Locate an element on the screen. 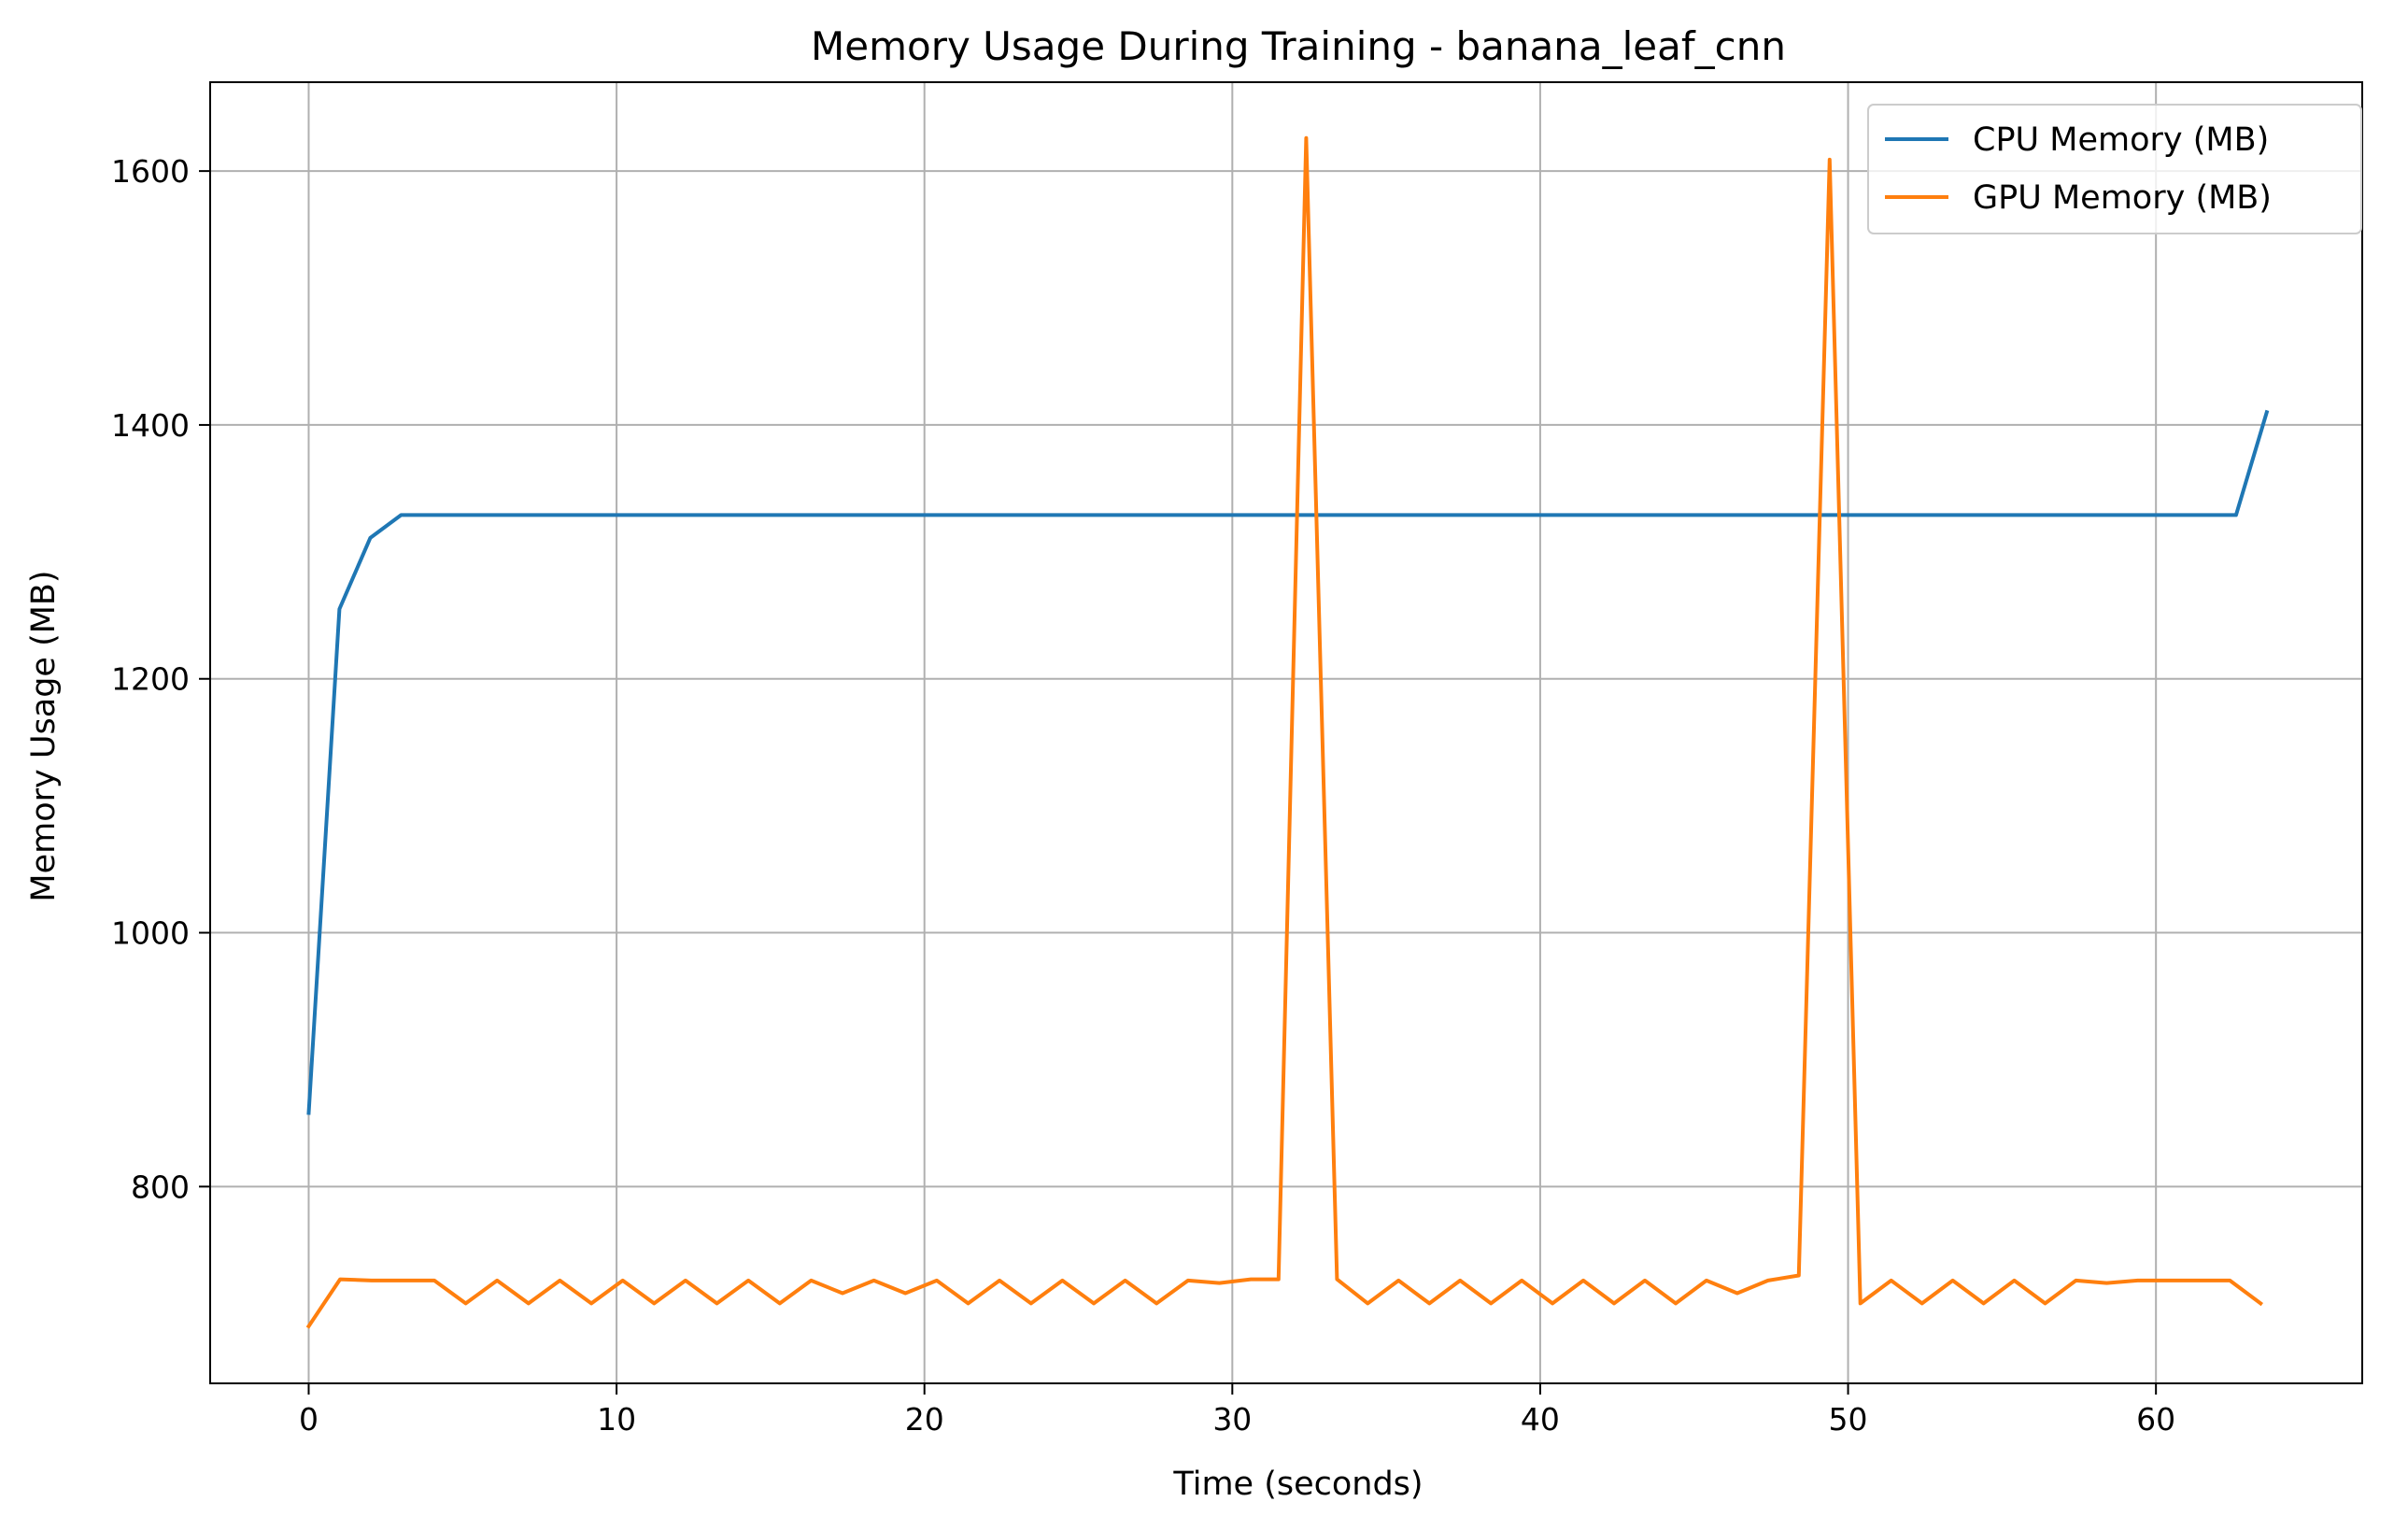 The width and height of the screenshot is (2408, 1530). y-tick-label: 1000 is located at coordinates (150, 933).